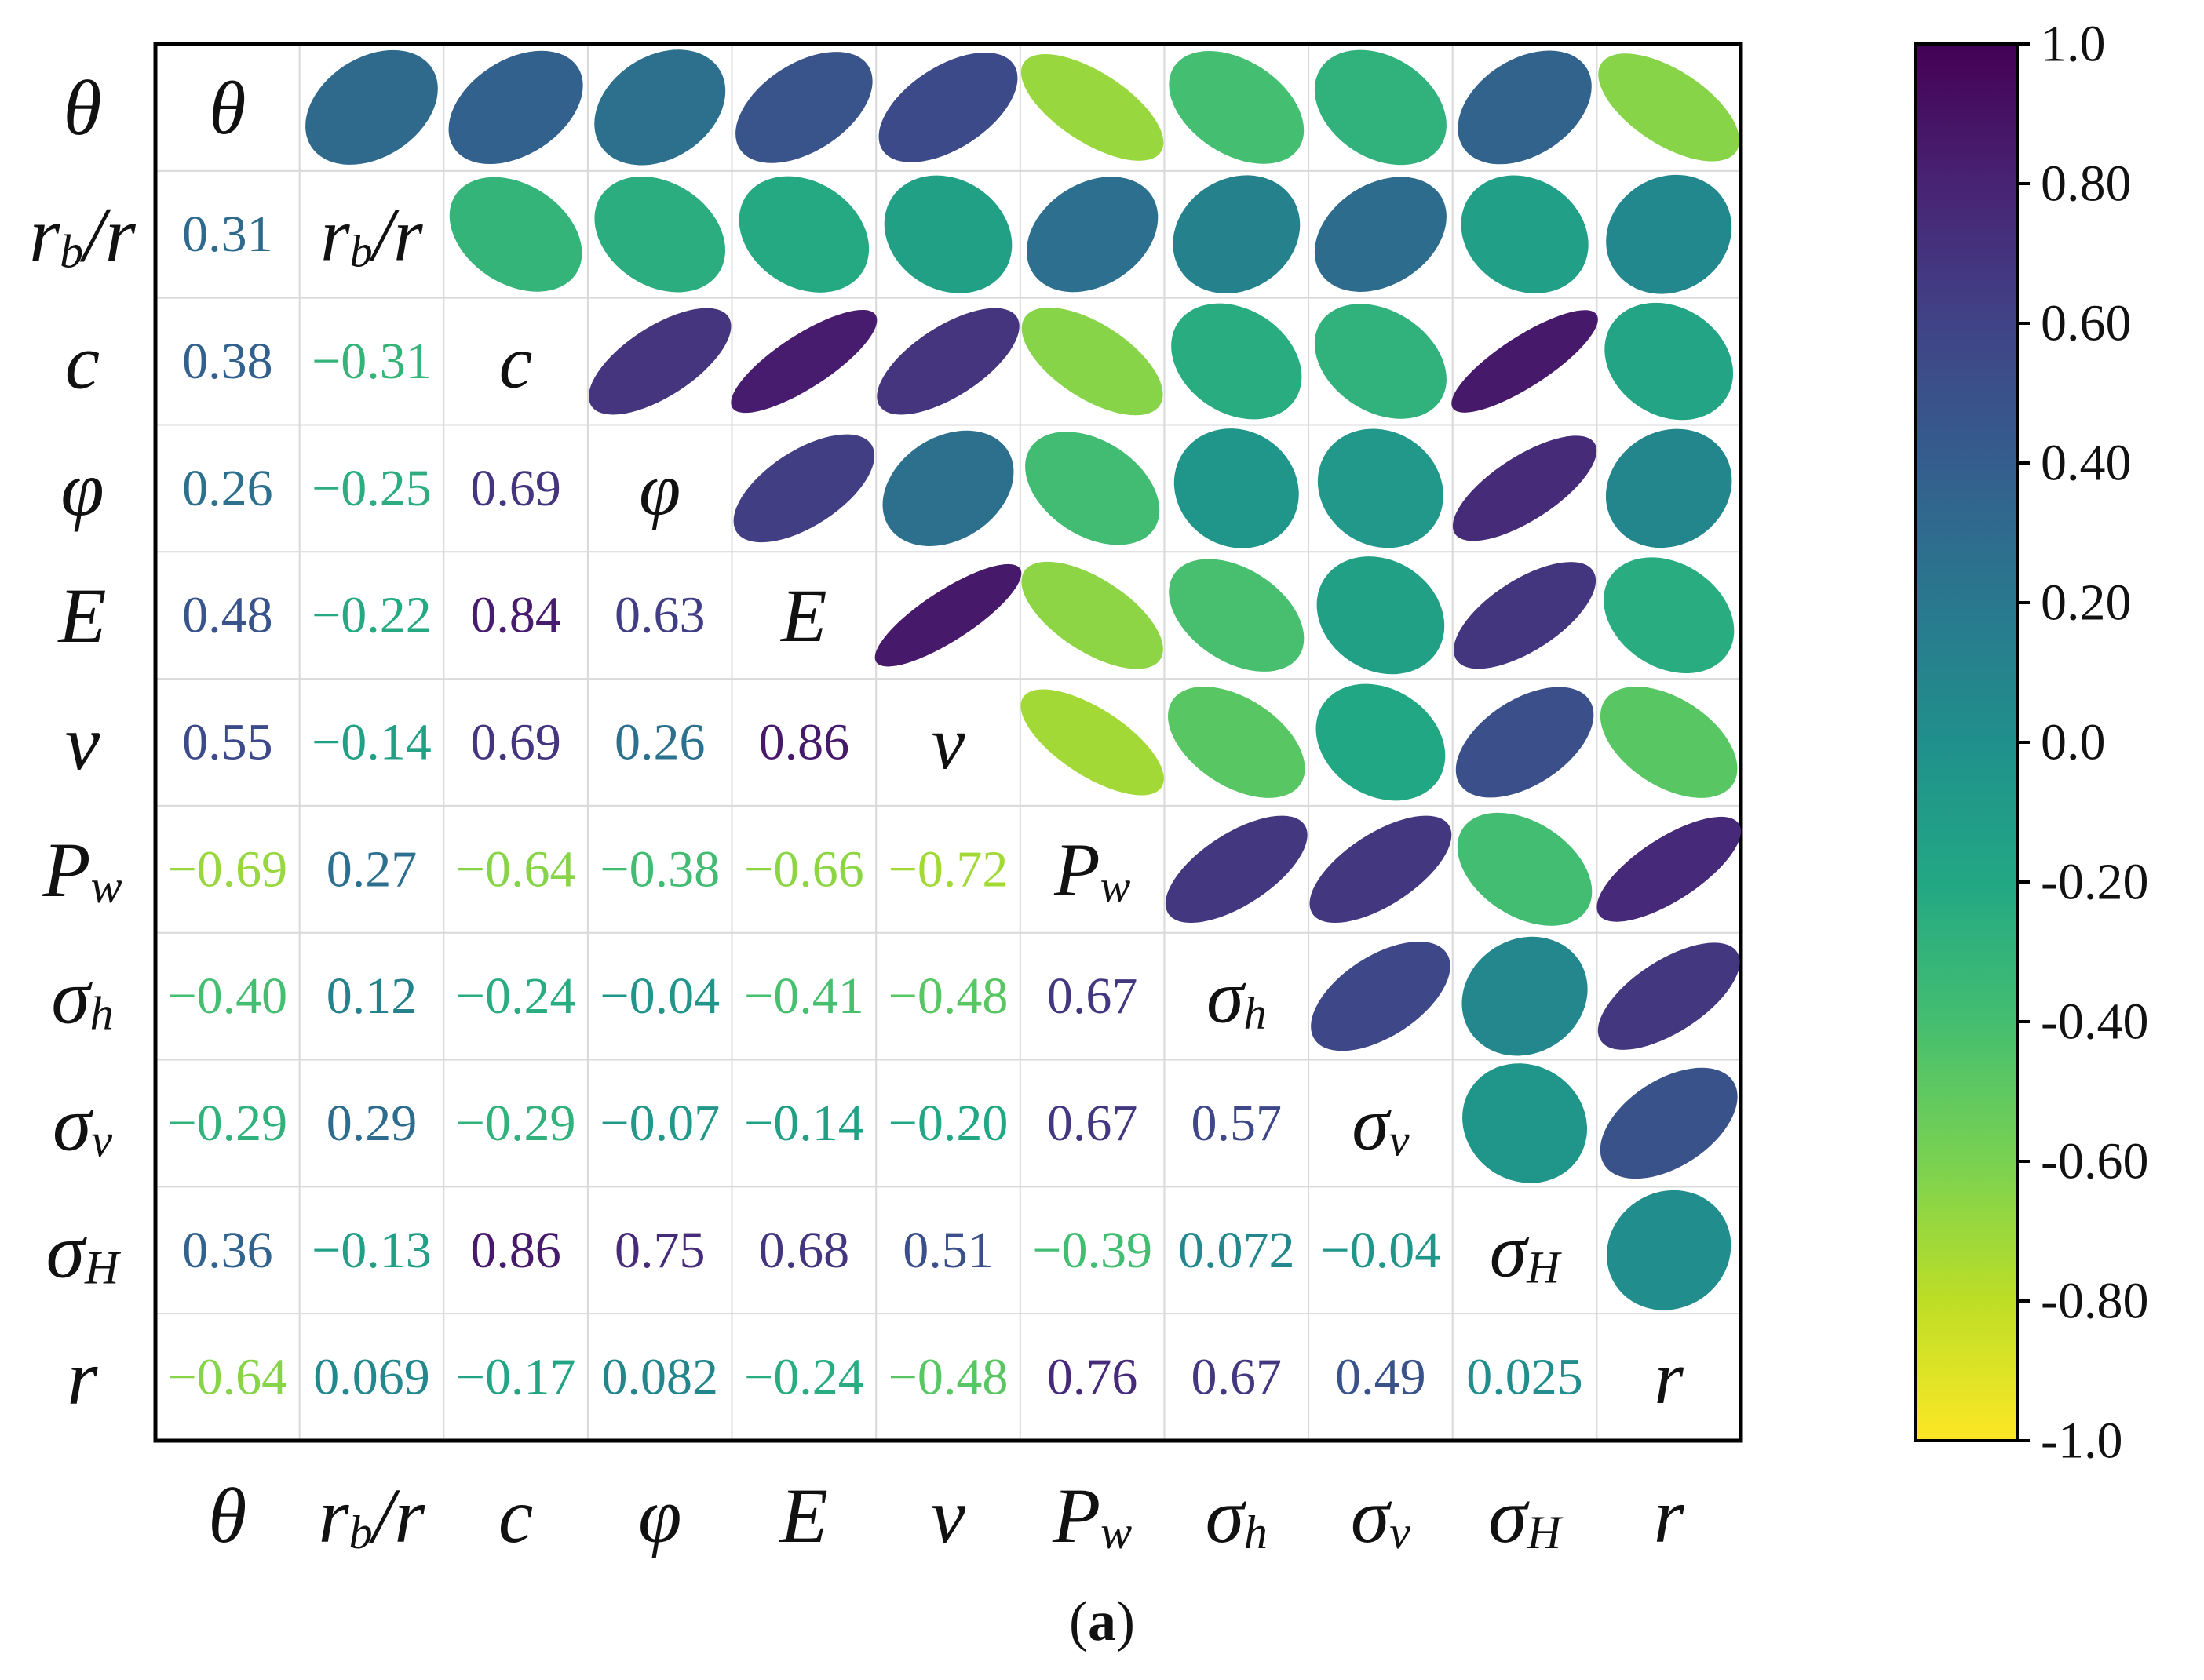 This screenshot has height=1680, width=2204. Describe the element at coordinates (660, 615) in the screenshot. I see `correlation-value: 0.63` at that location.